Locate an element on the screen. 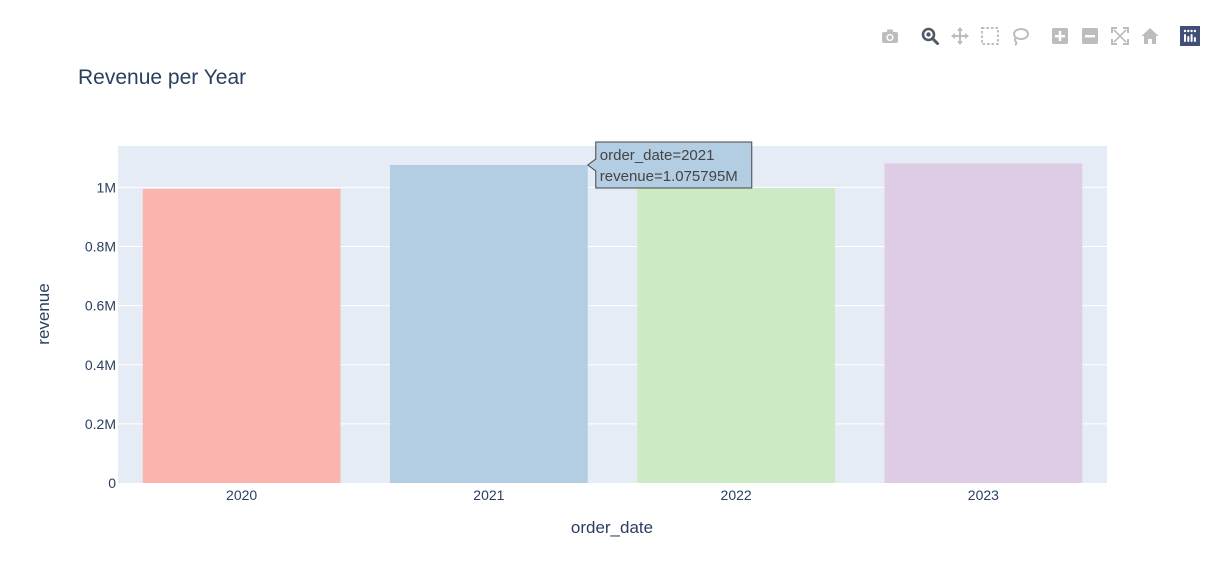 The image size is (1213, 588). tooltip-box is located at coordinates (669, 165).